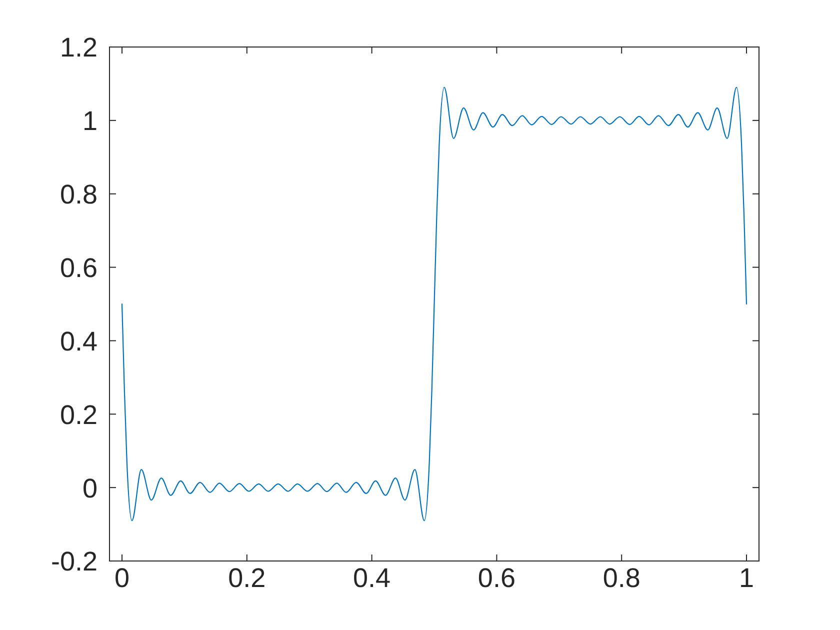 Image resolution: width=840 pixels, height=630 pixels. What do you see at coordinates (90, 488) in the screenshot?
I see `y-tick-label: 0` at bounding box center [90, 488].